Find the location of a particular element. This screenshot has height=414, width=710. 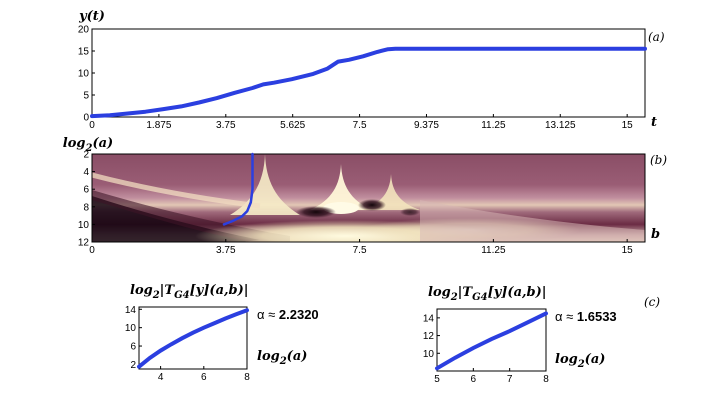

panel-b-label: (b) is located at coordinates (658, 160).